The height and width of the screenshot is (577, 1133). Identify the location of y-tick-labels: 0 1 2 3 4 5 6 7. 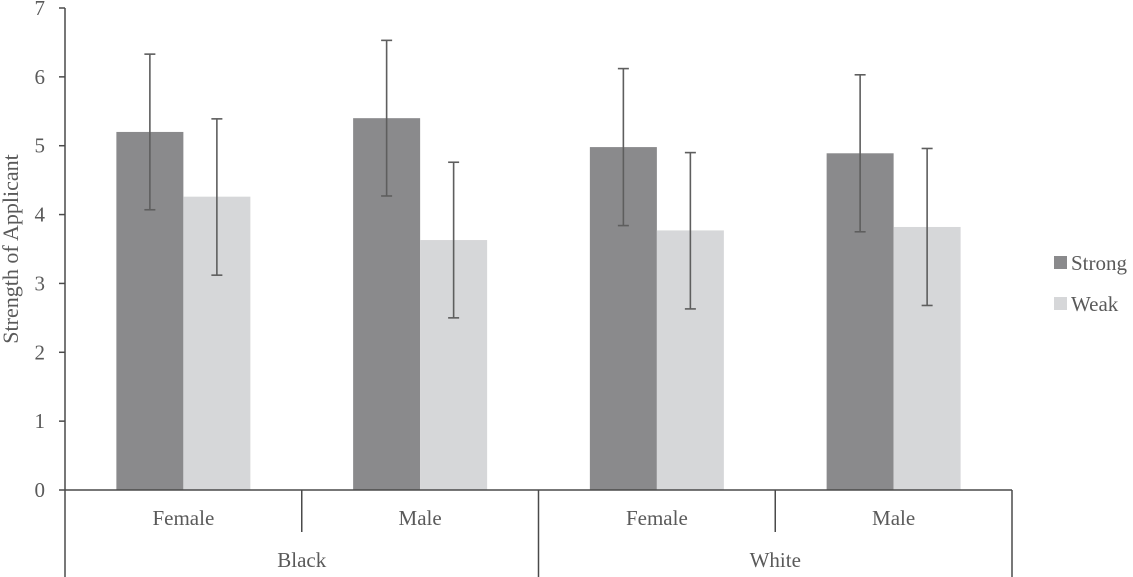
(50, 251).